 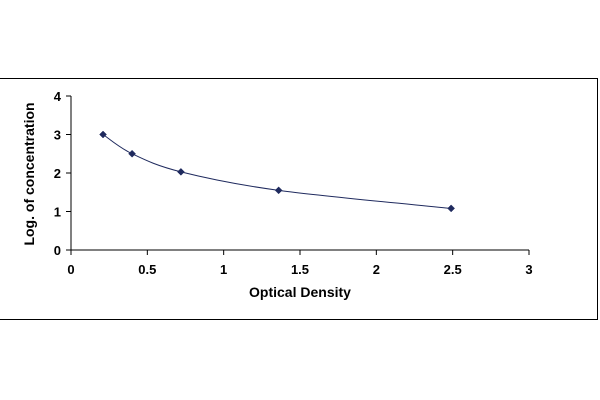 I want to click on x-tick-label: 0, so click(x=70, y=269).